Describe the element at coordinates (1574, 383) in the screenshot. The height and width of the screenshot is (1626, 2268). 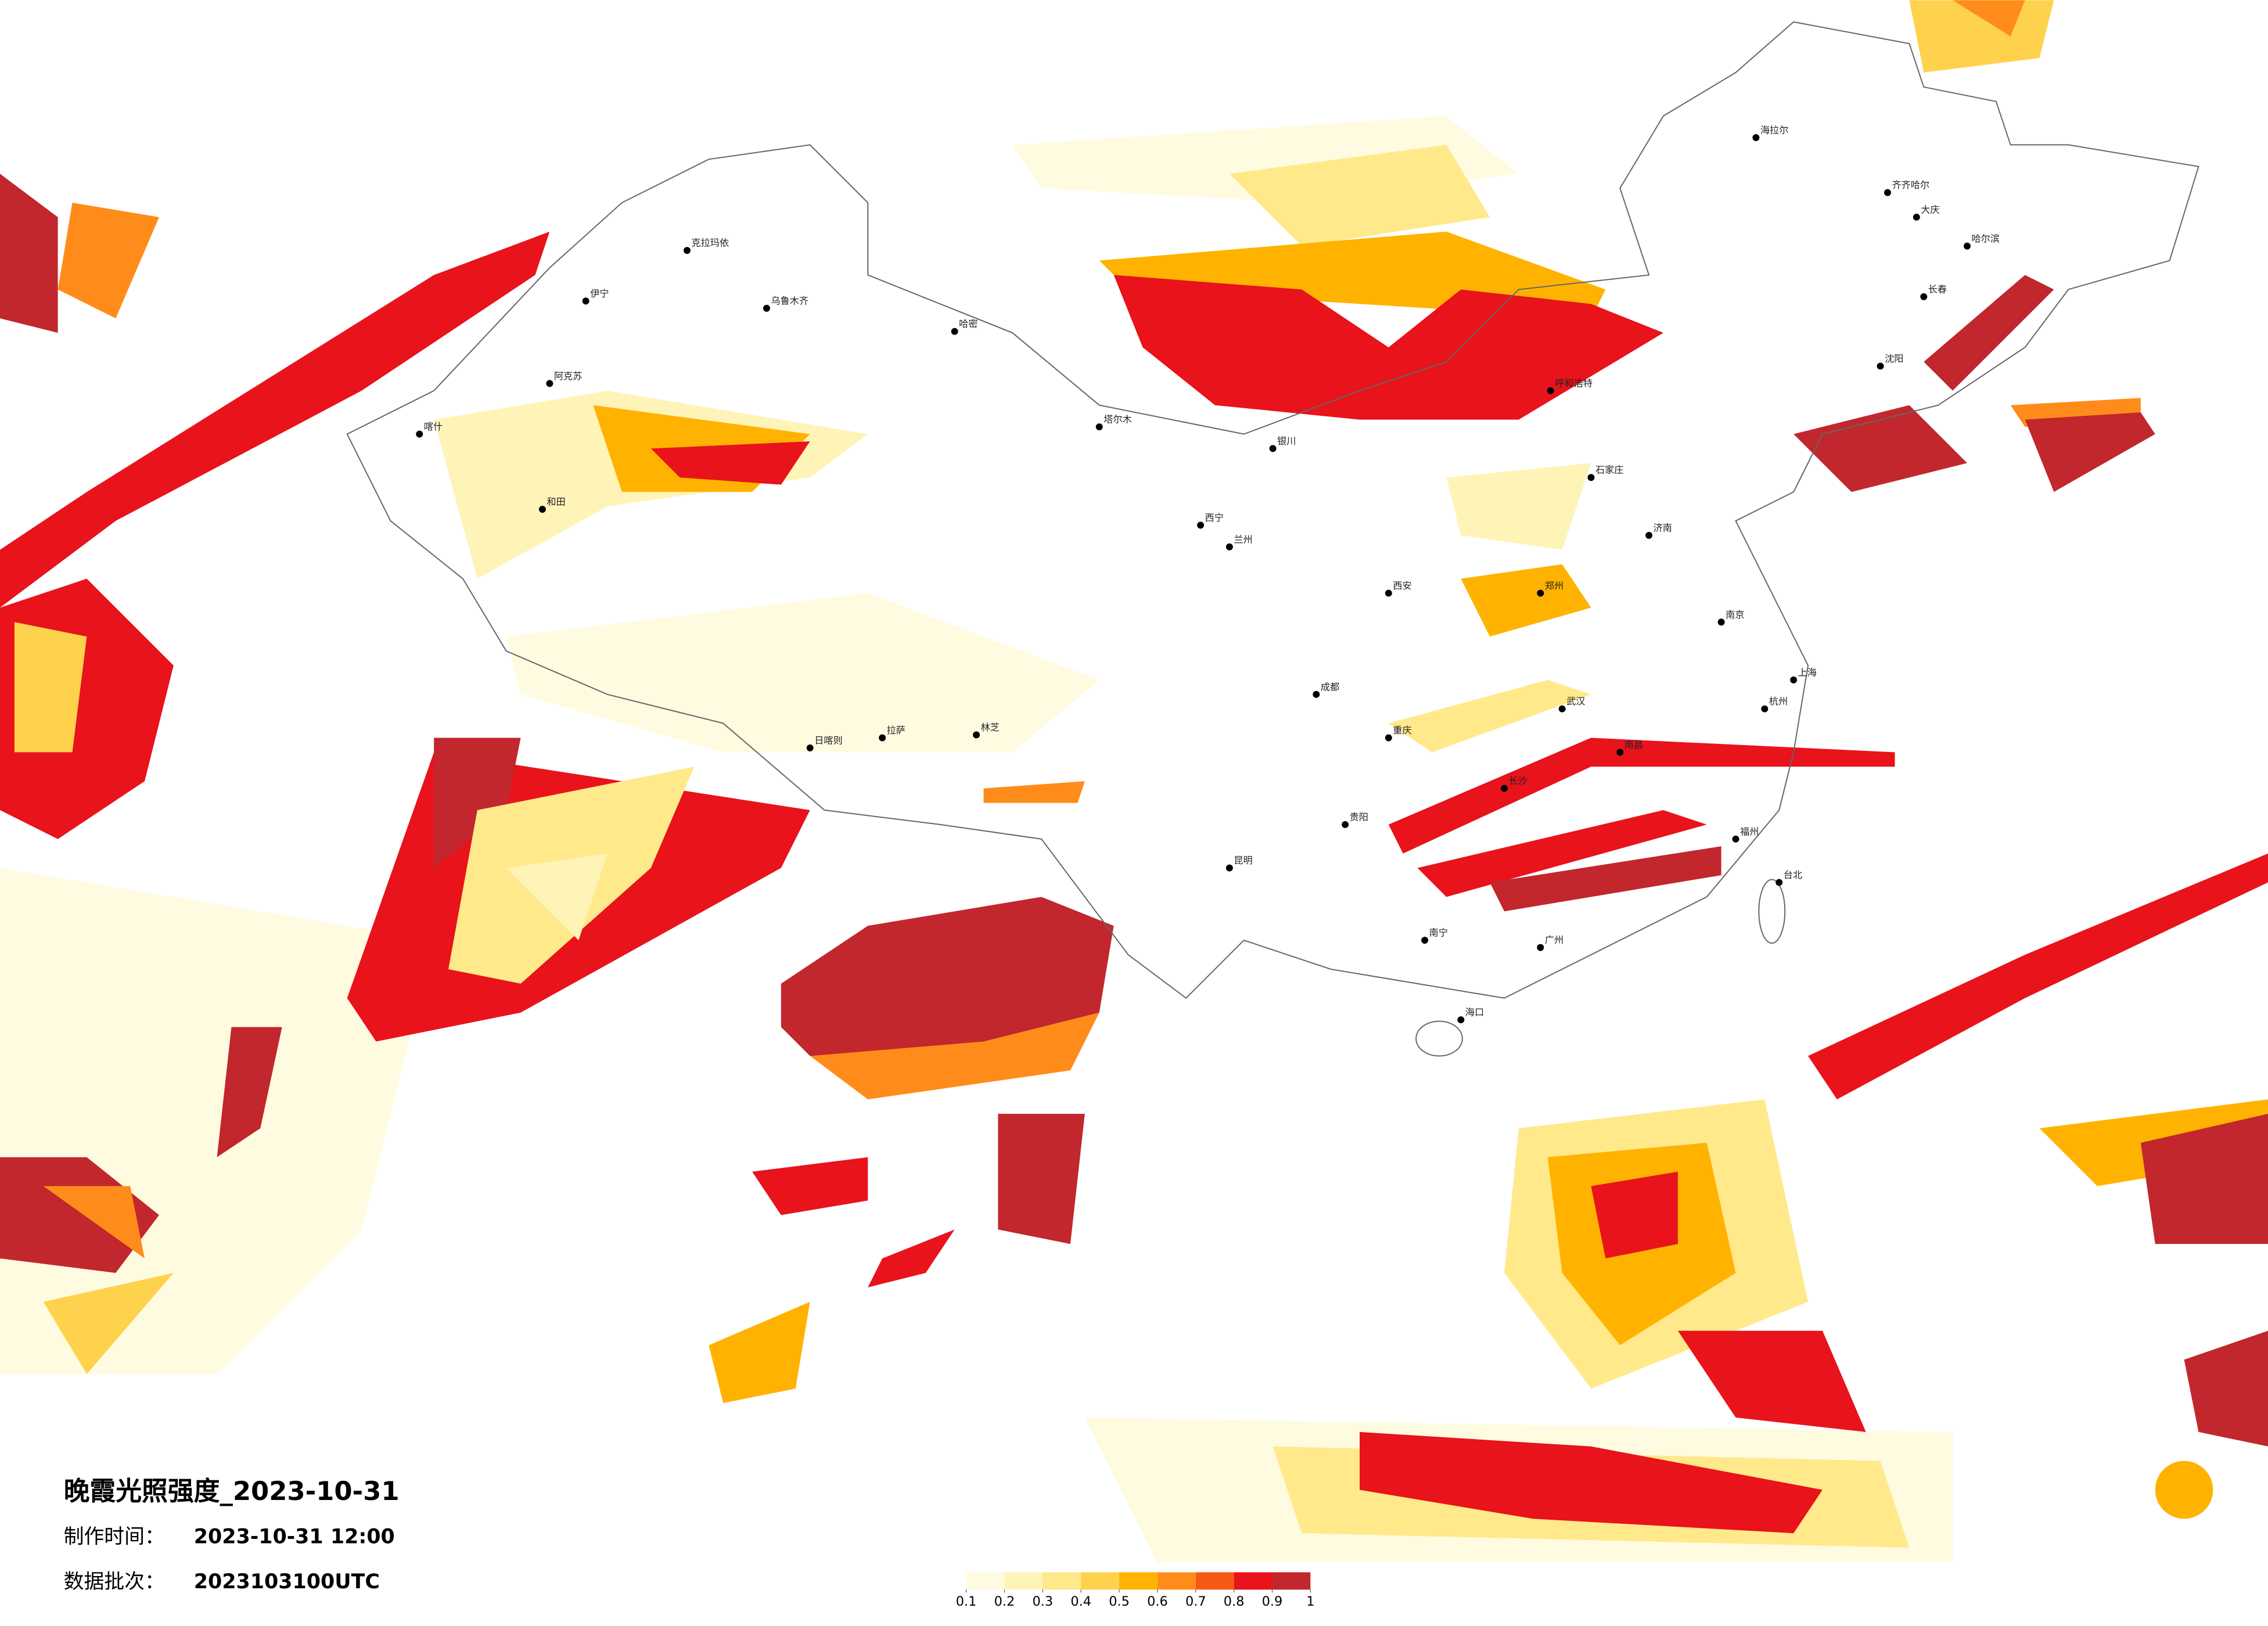
I see `city-label: 呼和浩特` at that location.